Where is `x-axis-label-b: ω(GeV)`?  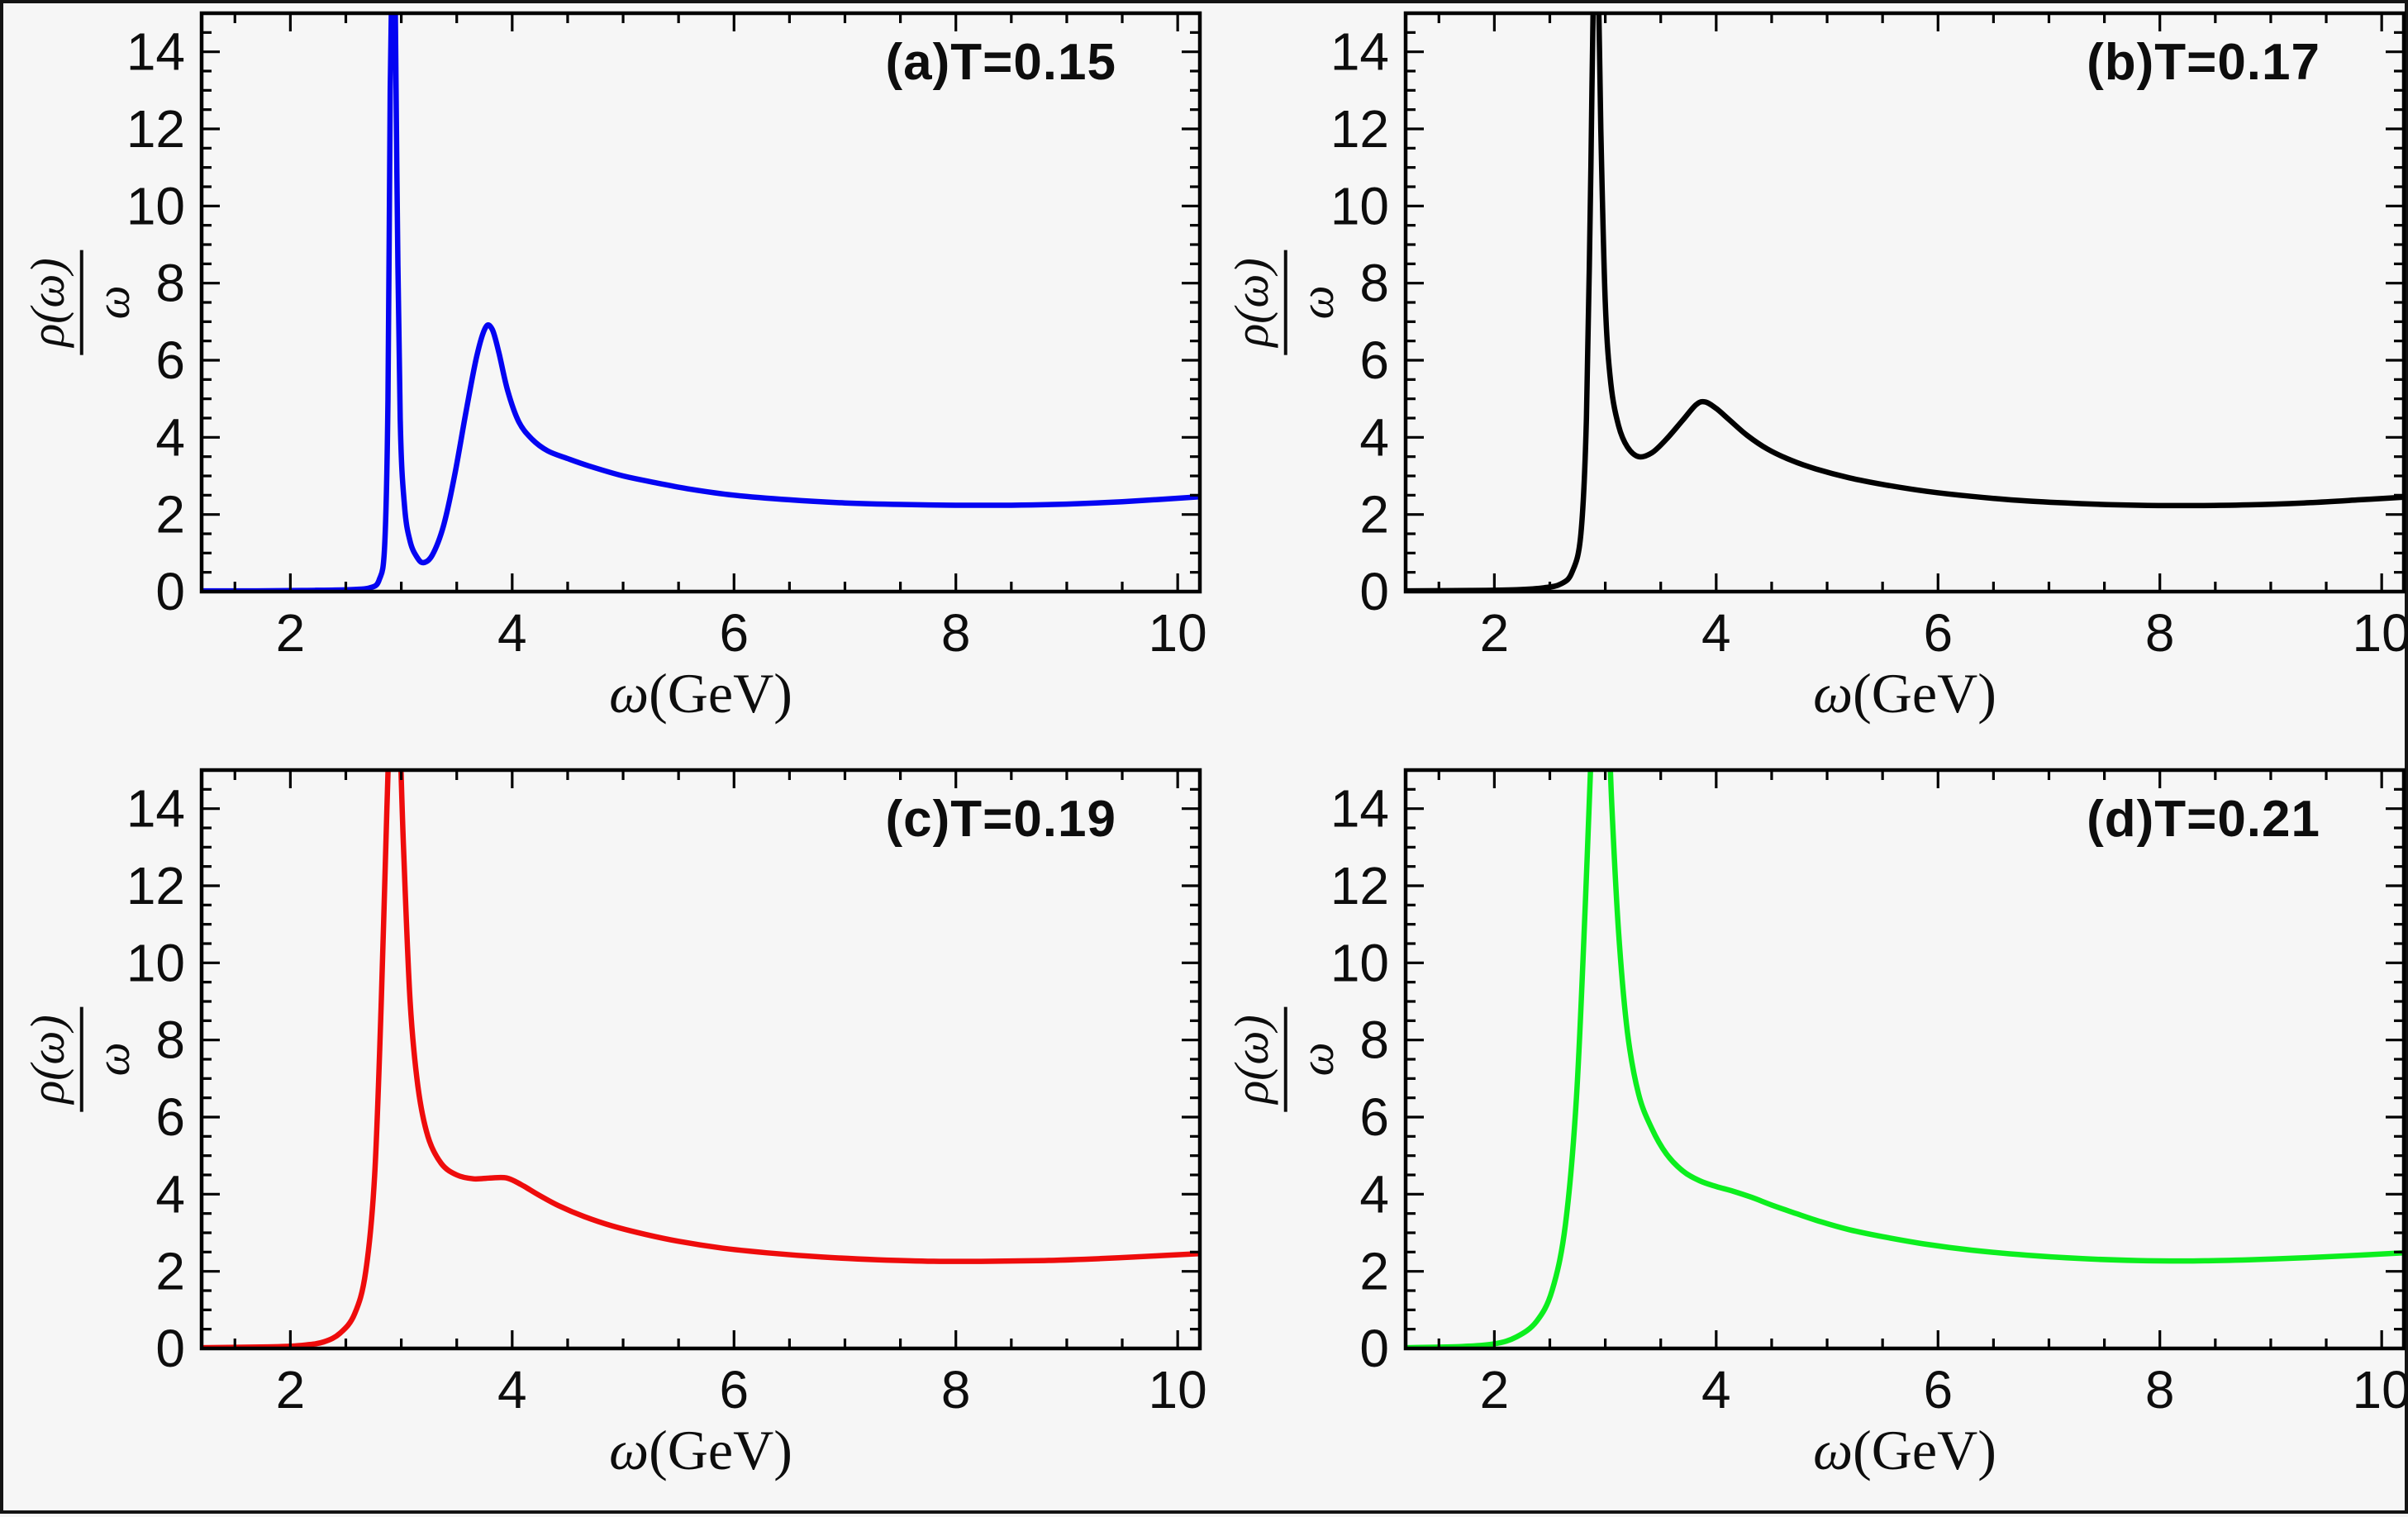 x-axis-label-b: ω(GeV) is located at coordinates (1905, 693).